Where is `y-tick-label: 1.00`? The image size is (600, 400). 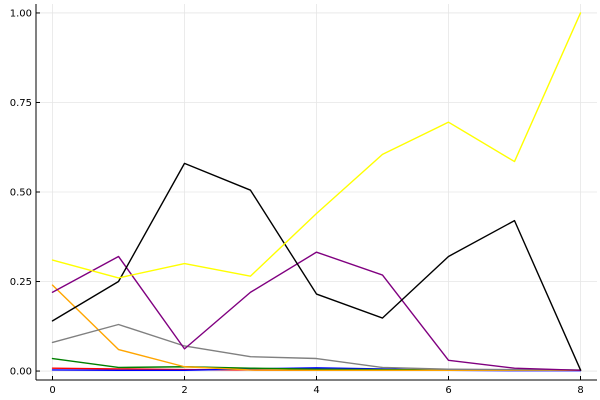
y-tick-label: 1.00 is located at coordinates (21, 13).